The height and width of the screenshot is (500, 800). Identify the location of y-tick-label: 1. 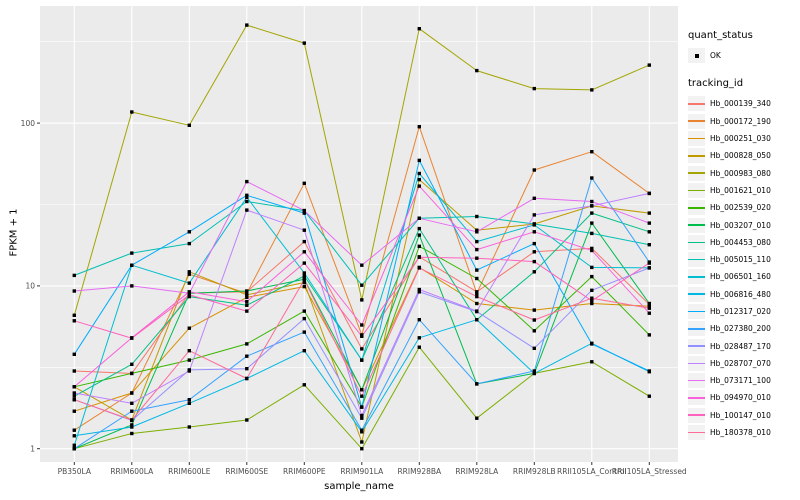
(32, 448).